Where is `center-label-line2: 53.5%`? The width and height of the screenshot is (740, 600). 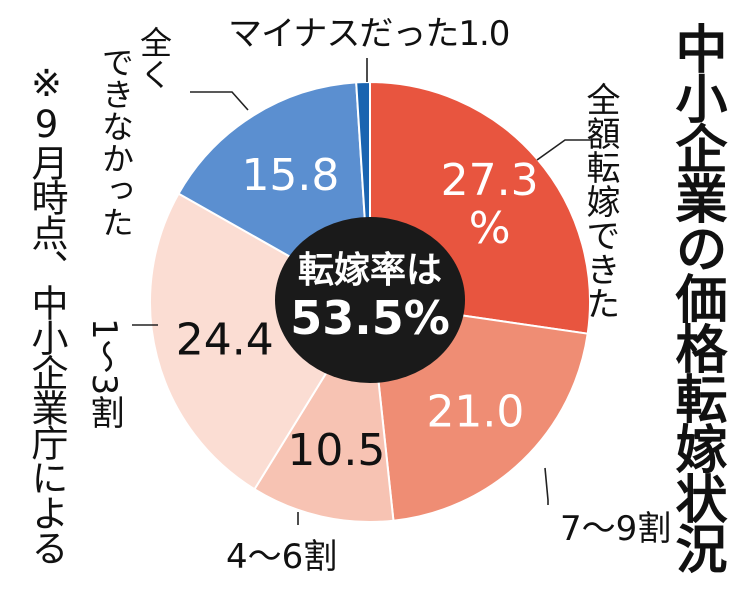
center-label-line2: 53.5% is located at coordinates (370, 318).